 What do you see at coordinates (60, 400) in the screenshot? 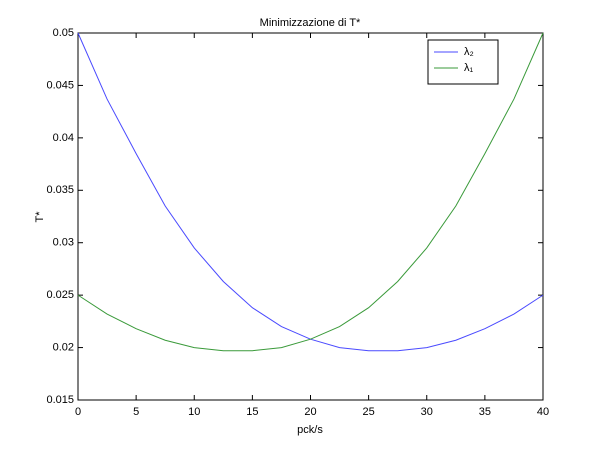
I see `y-tick-label: 0.015` at bounding box center [60, 400].